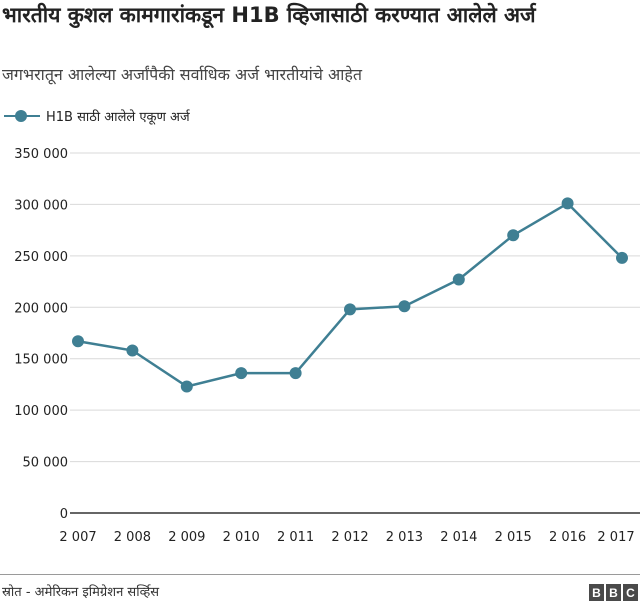 The height and width of the screenshot is (610, 640). Describe the element at coordinates (41, 308) in the screenshot. I see `y-tick-label: 200 000` at that location.